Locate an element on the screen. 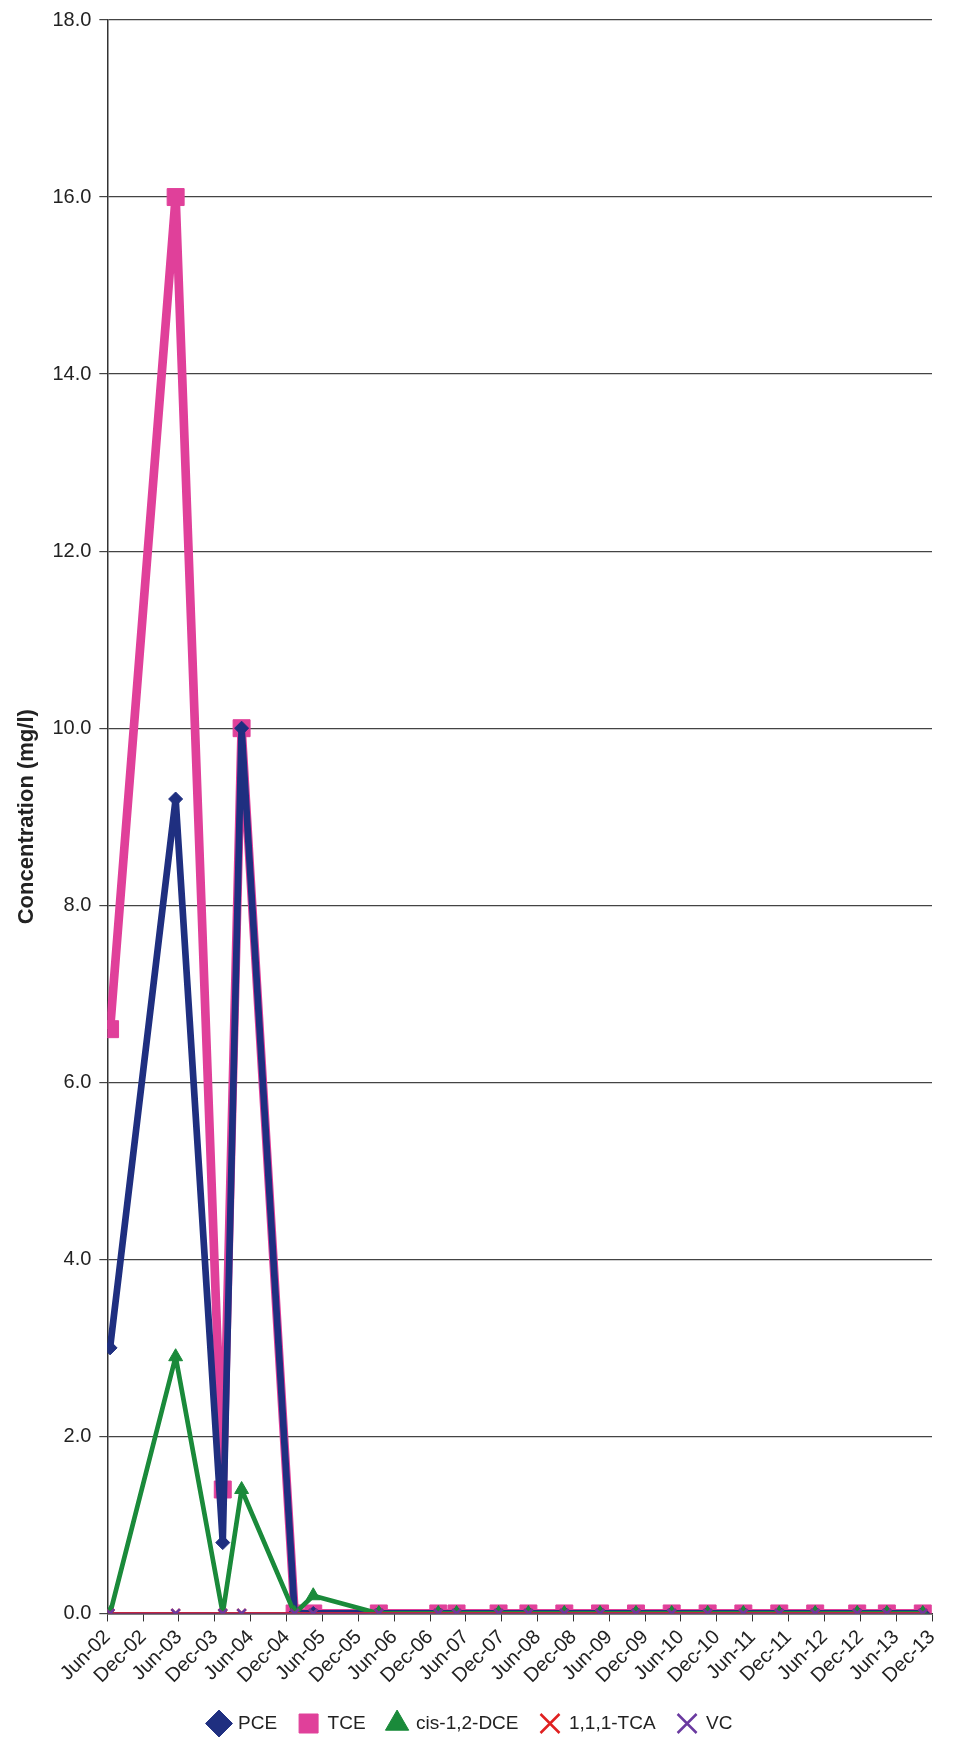 The height and width of the screenshot is (1753, 962). y-tick-label: 6.0 is located at coordinates (77, 1080).